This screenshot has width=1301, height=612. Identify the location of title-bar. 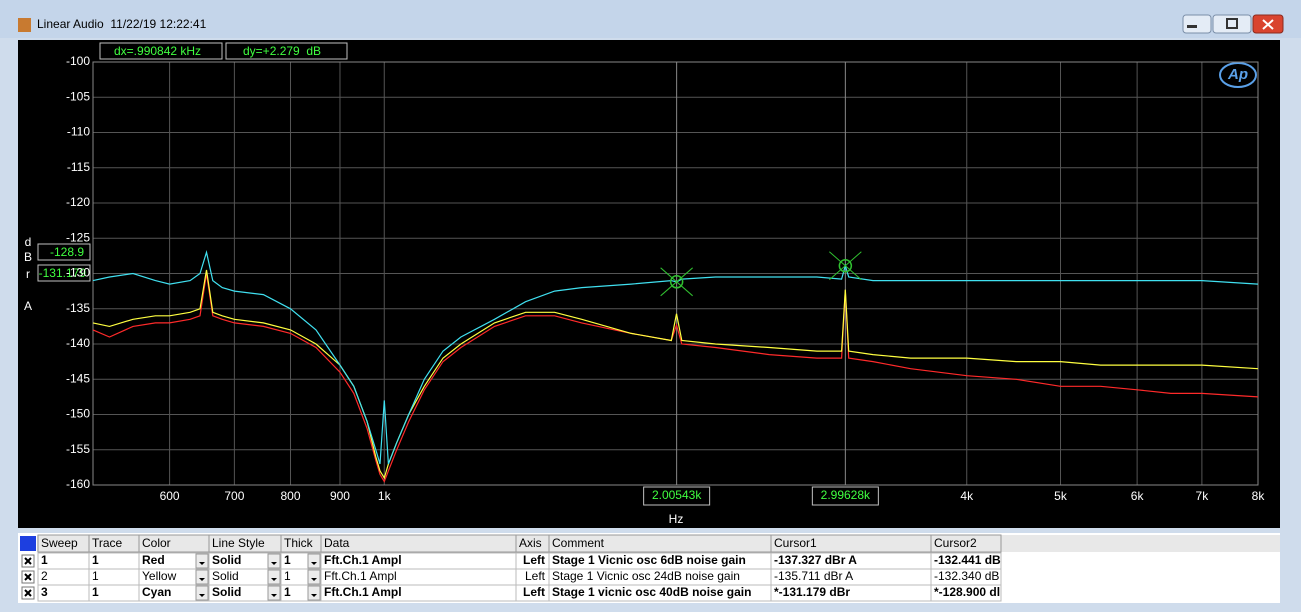
(650, 19).